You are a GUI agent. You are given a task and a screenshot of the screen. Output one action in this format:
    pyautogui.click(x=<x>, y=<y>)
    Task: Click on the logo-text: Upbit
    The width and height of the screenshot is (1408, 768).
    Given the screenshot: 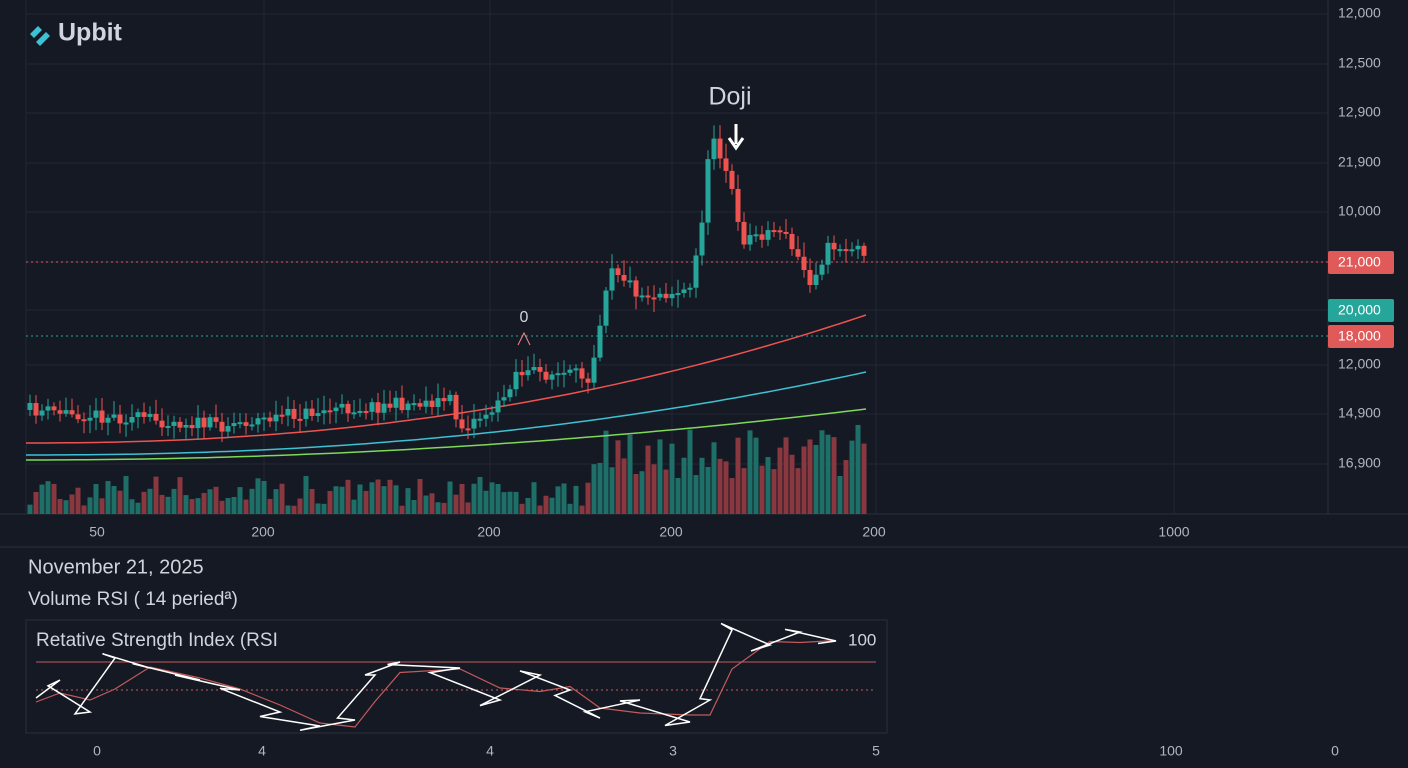 What is the action you would take?
    pyautogui.click(x=90, y=33)
    